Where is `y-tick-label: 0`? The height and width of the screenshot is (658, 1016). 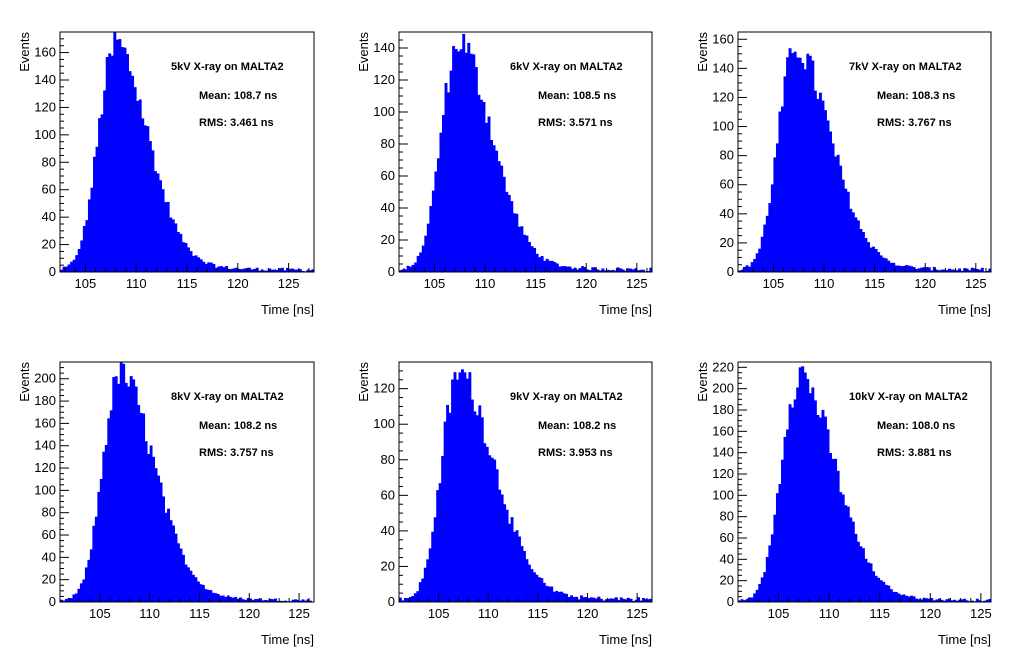
y-tick-label: 0 is located at coordinates (52, 271).